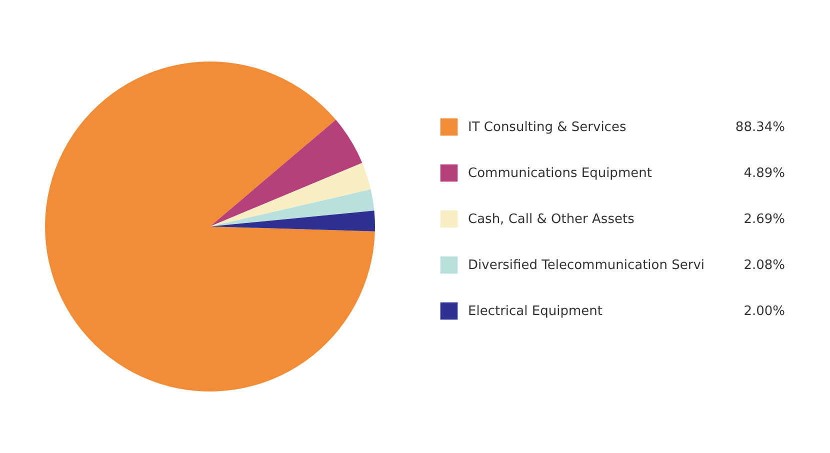  I want to click on legend-label: Communications Equipment, so click(560, 173).